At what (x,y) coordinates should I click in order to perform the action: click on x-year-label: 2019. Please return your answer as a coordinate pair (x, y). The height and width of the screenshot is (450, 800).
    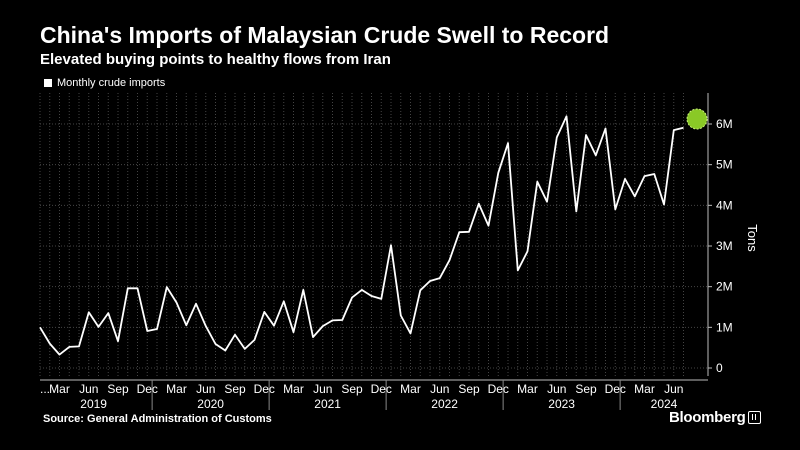
    Looking at the image, I should click on (93, 404).